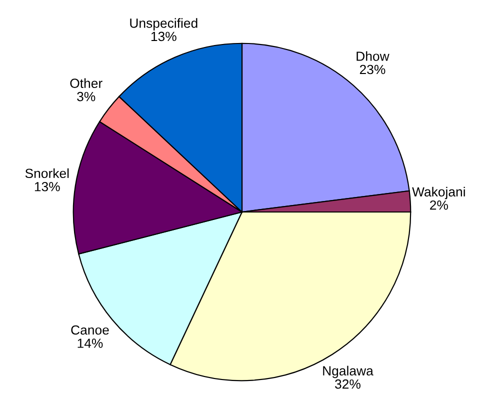 This screenshot has height=400, width=483. What do you see at coordinates (373, 56) in the screenshot?
I see `slice-label: Dhow` at bounding box center [373, 56].